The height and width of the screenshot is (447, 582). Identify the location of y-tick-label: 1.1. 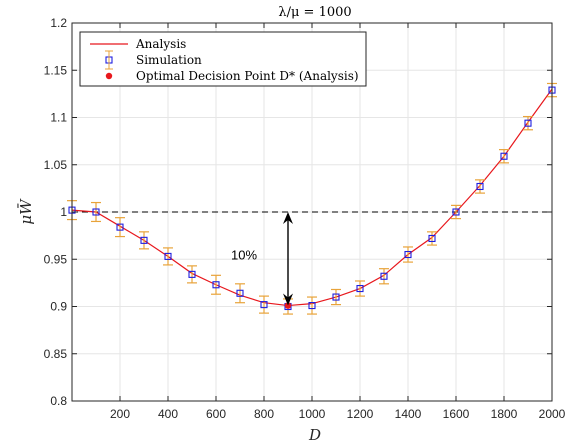
(58, 118).